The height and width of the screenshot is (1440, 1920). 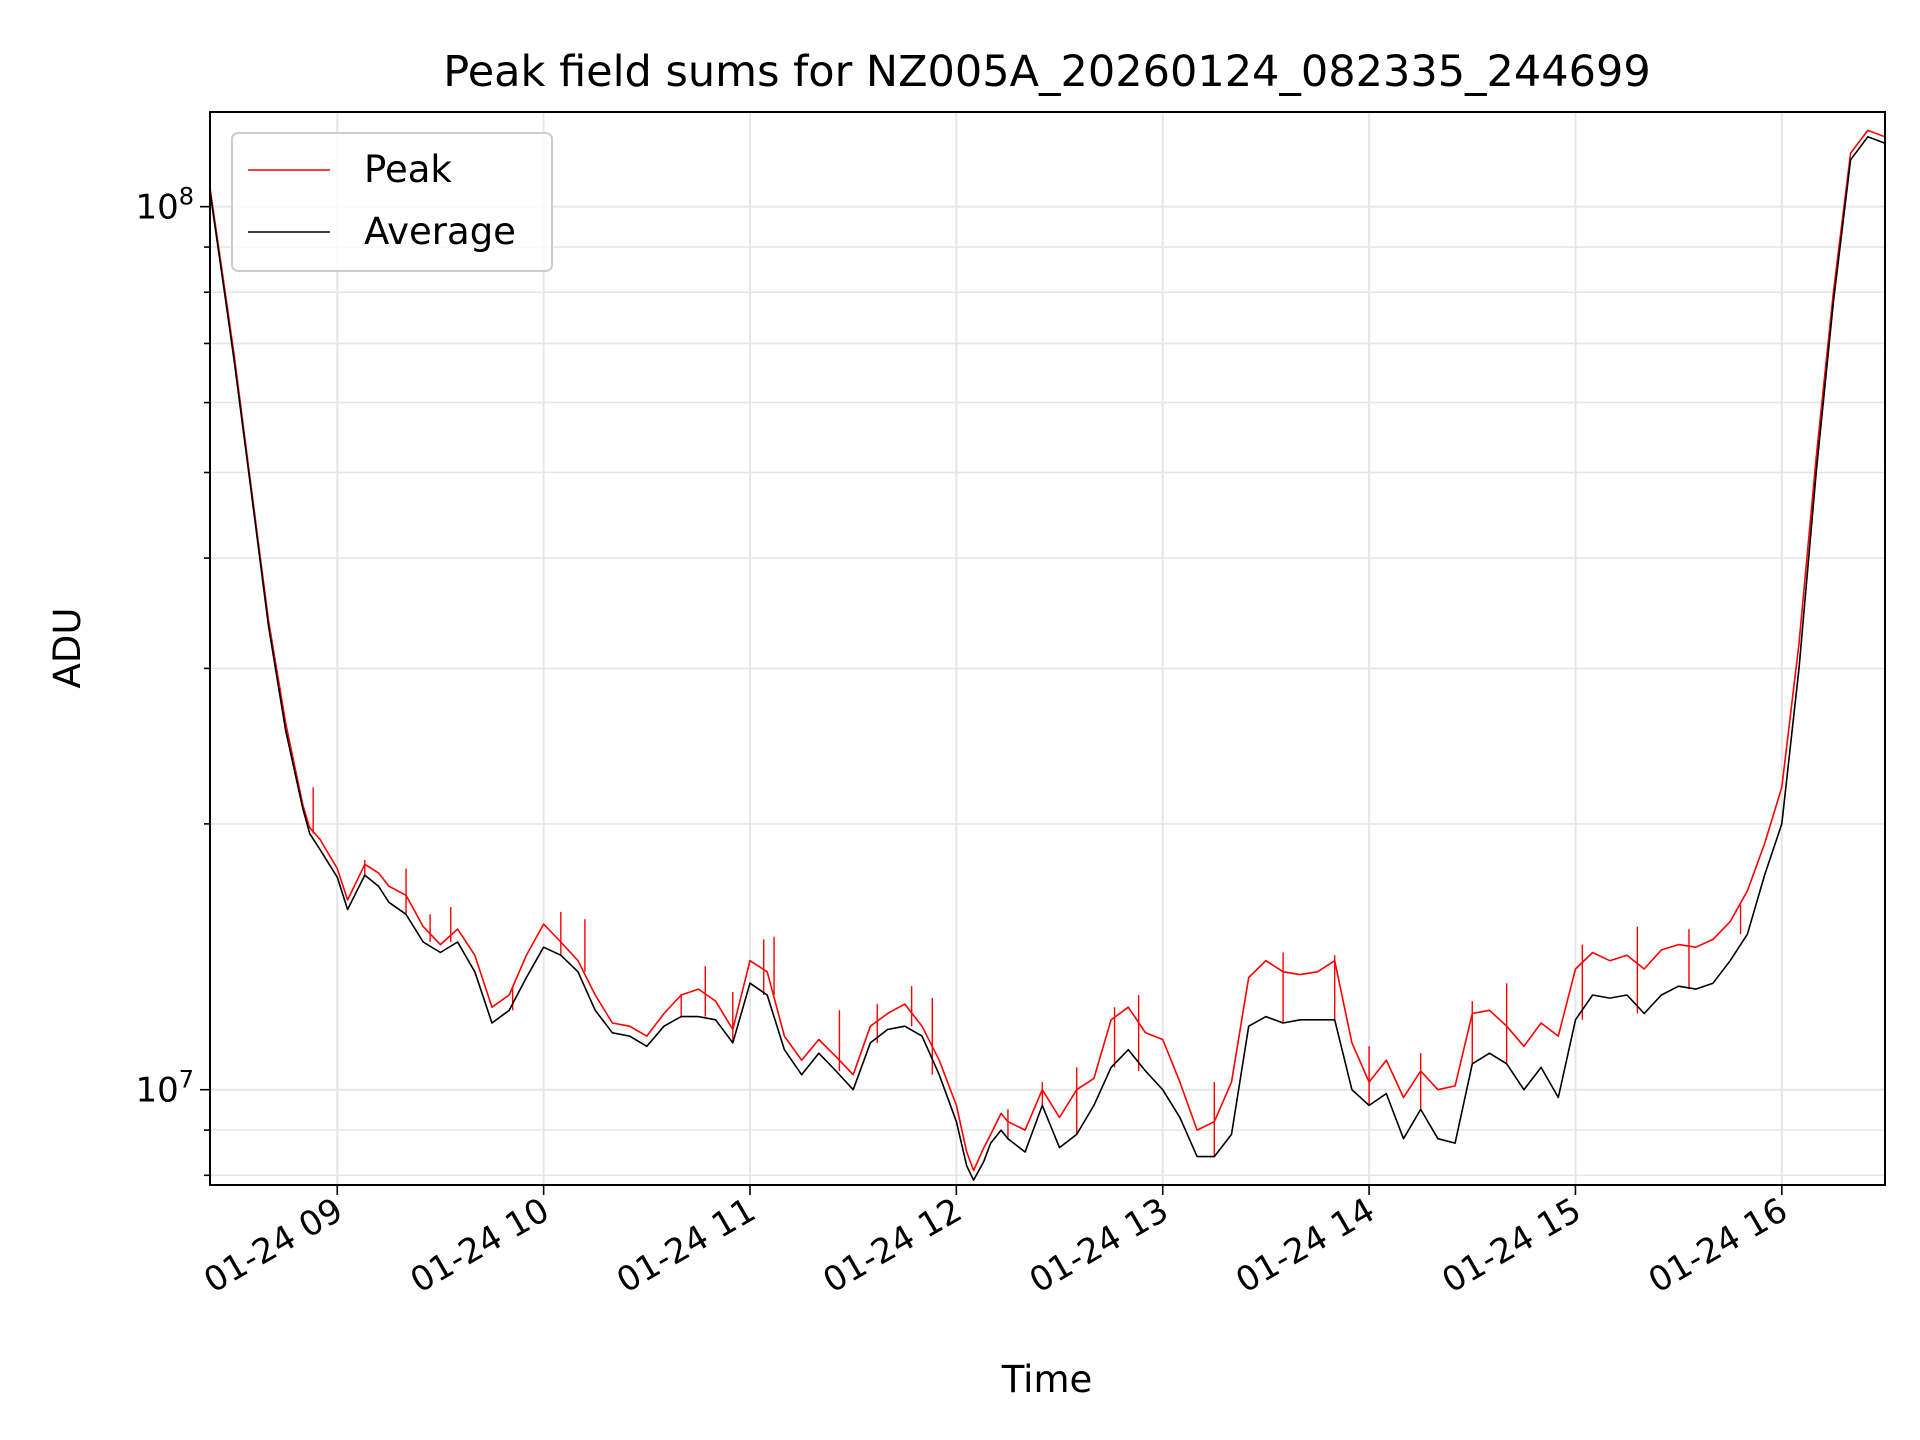 What do you see at coordinates (164, 205) in the screenshot?
I see `y-tick-label: 10⁸` at bounding box center [164, 205].